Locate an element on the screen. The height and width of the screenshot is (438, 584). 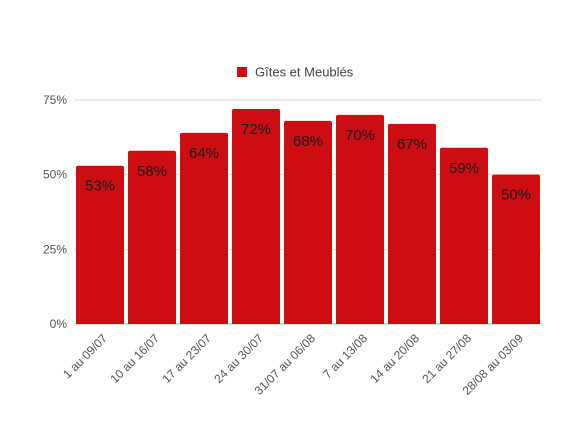
x-tick-label: 1 au 09/07 is located at coordinates (85, 356).